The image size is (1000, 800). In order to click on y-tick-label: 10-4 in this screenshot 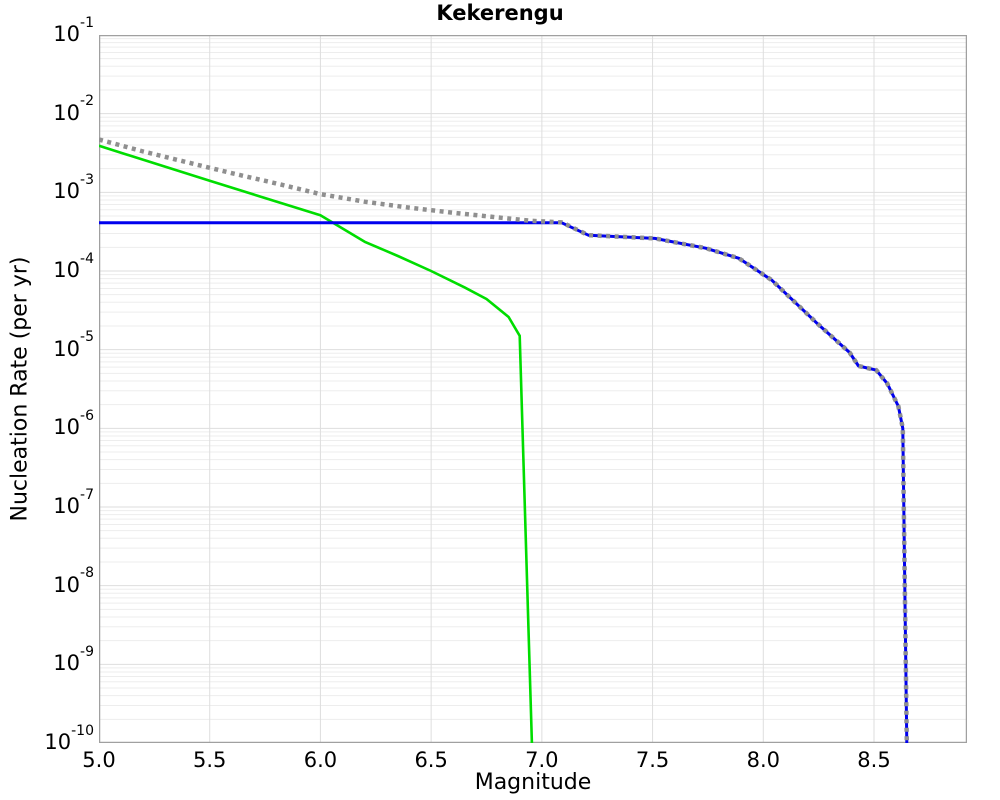, I will do `click(47, 267)`.